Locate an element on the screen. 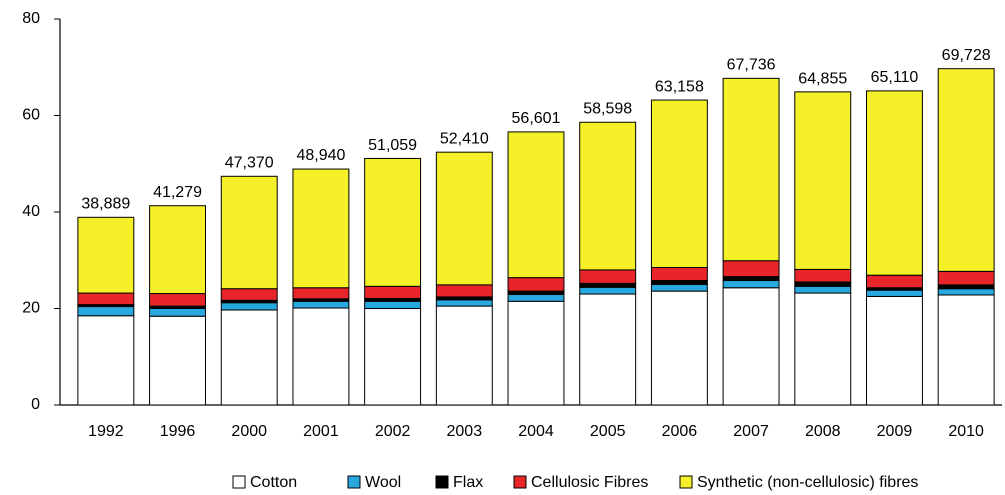 This screenshot has width=1005, height=495. x-tick-label: 2004 is located at coordinates (536, 431).